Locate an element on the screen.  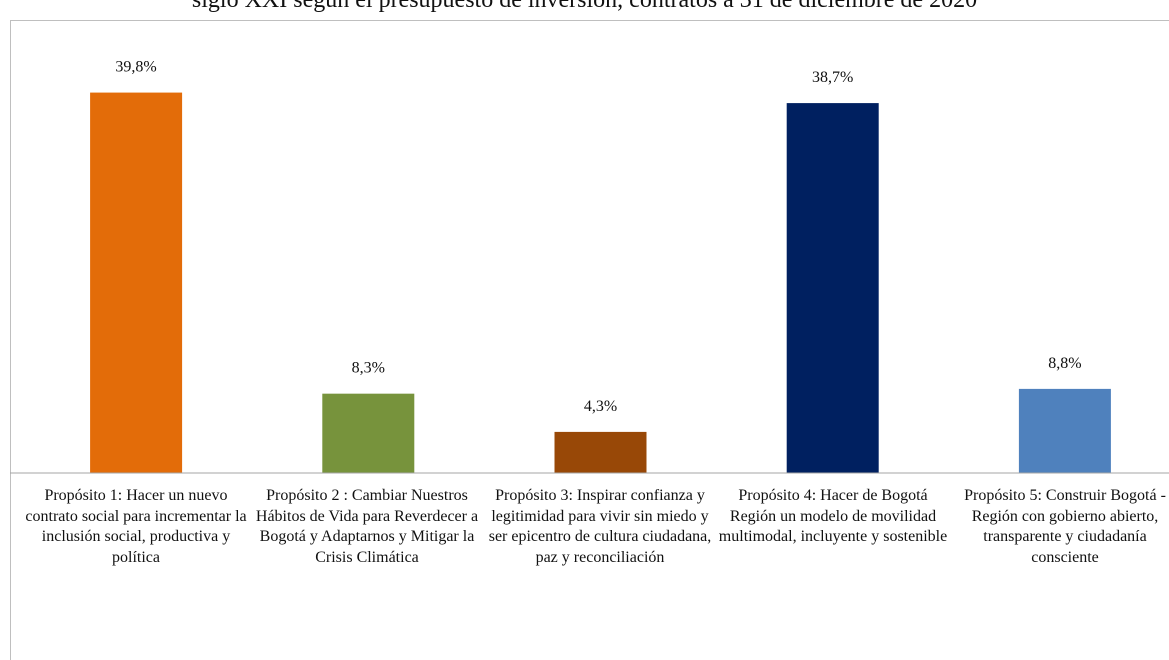
data-label-3: 4,3% is located at coordinates (600, 406).